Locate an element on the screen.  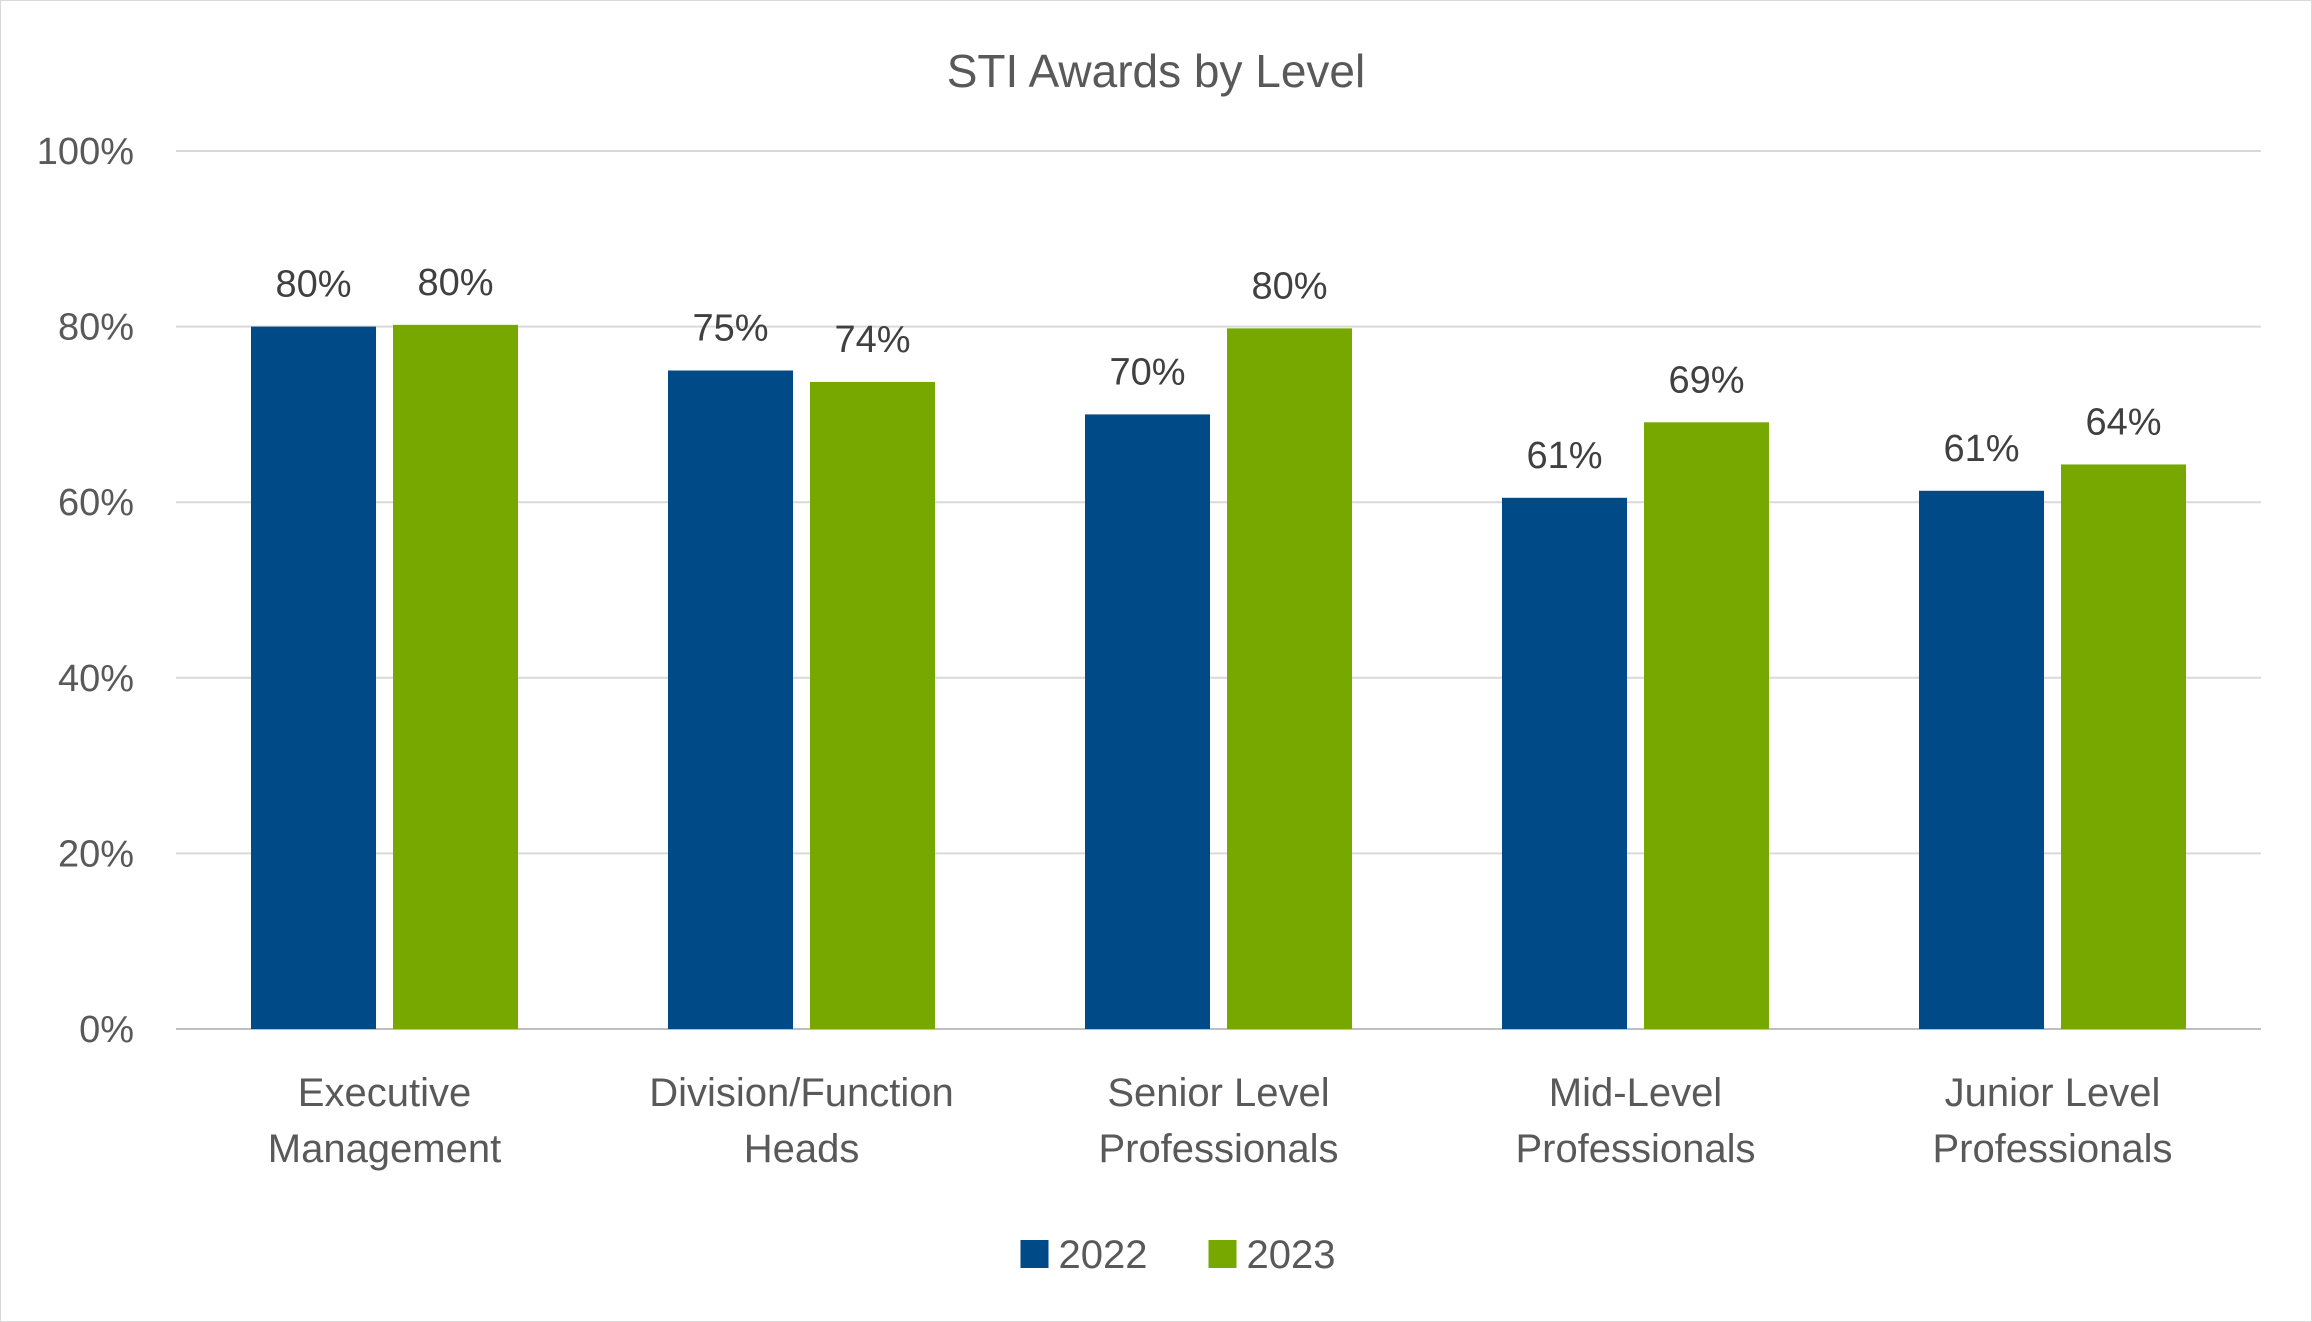
category-label: Senior Level is located at coordinates (1218, 1093).